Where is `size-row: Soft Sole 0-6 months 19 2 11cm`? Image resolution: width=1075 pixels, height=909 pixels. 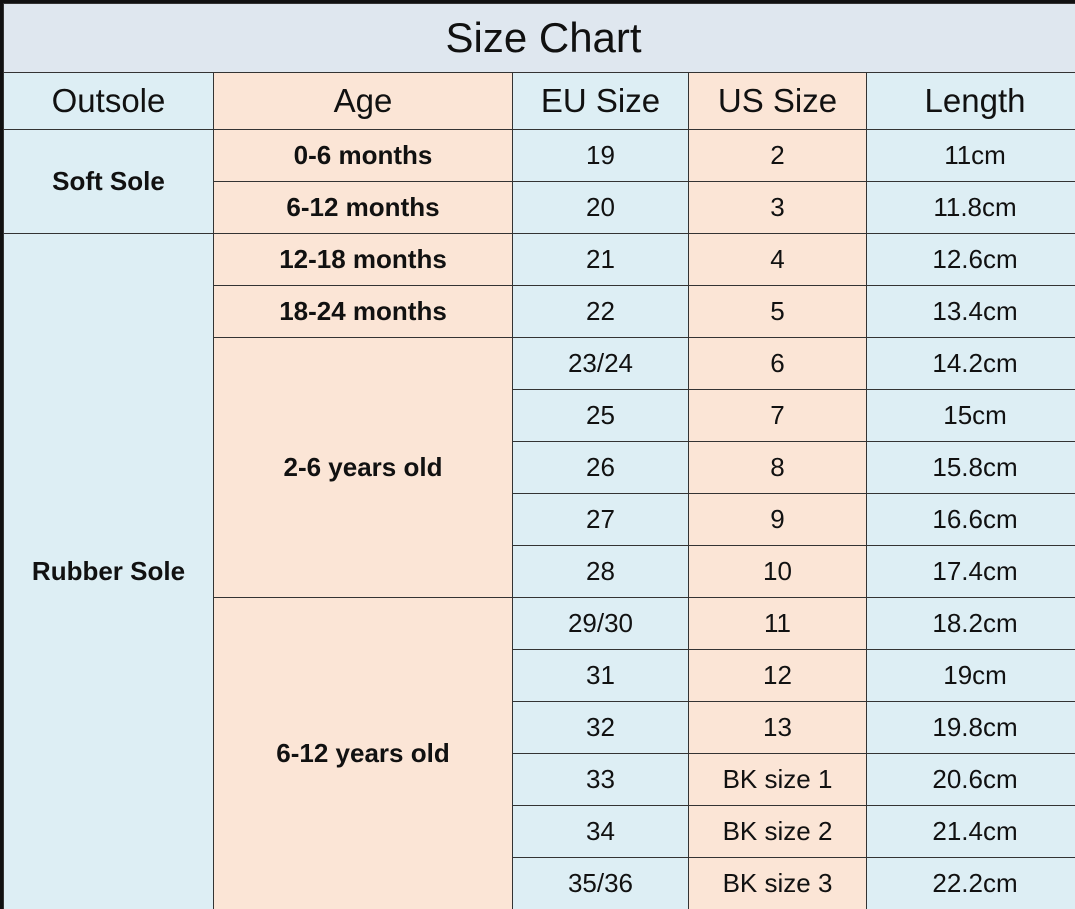
size-row: Soft Sole 0-6 months 19 2 11cm is located at coordinates (539, 181).